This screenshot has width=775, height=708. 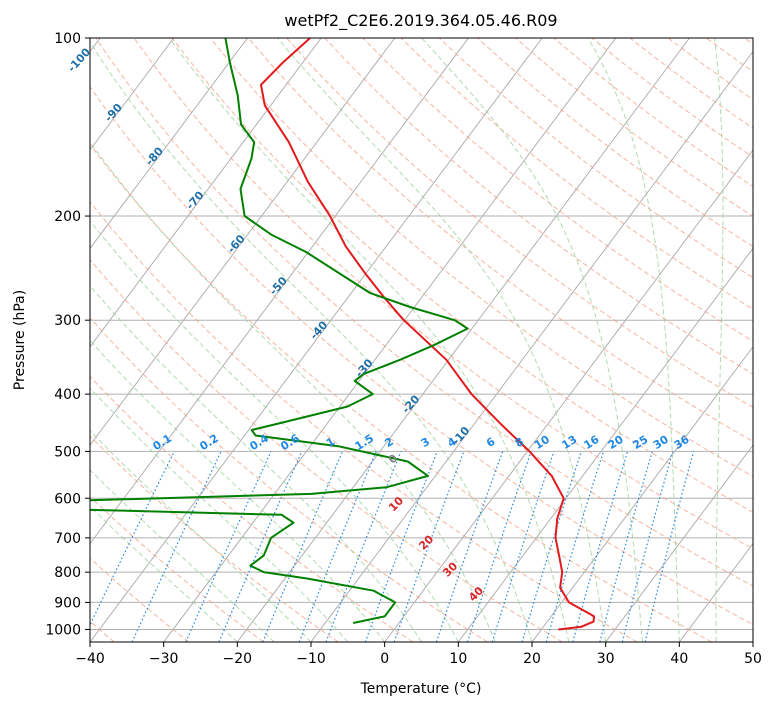 What do you see at coordinates (90, 659) in the screenshot?
I see `x-tick-label: −40` at bounding box center [90, 659].